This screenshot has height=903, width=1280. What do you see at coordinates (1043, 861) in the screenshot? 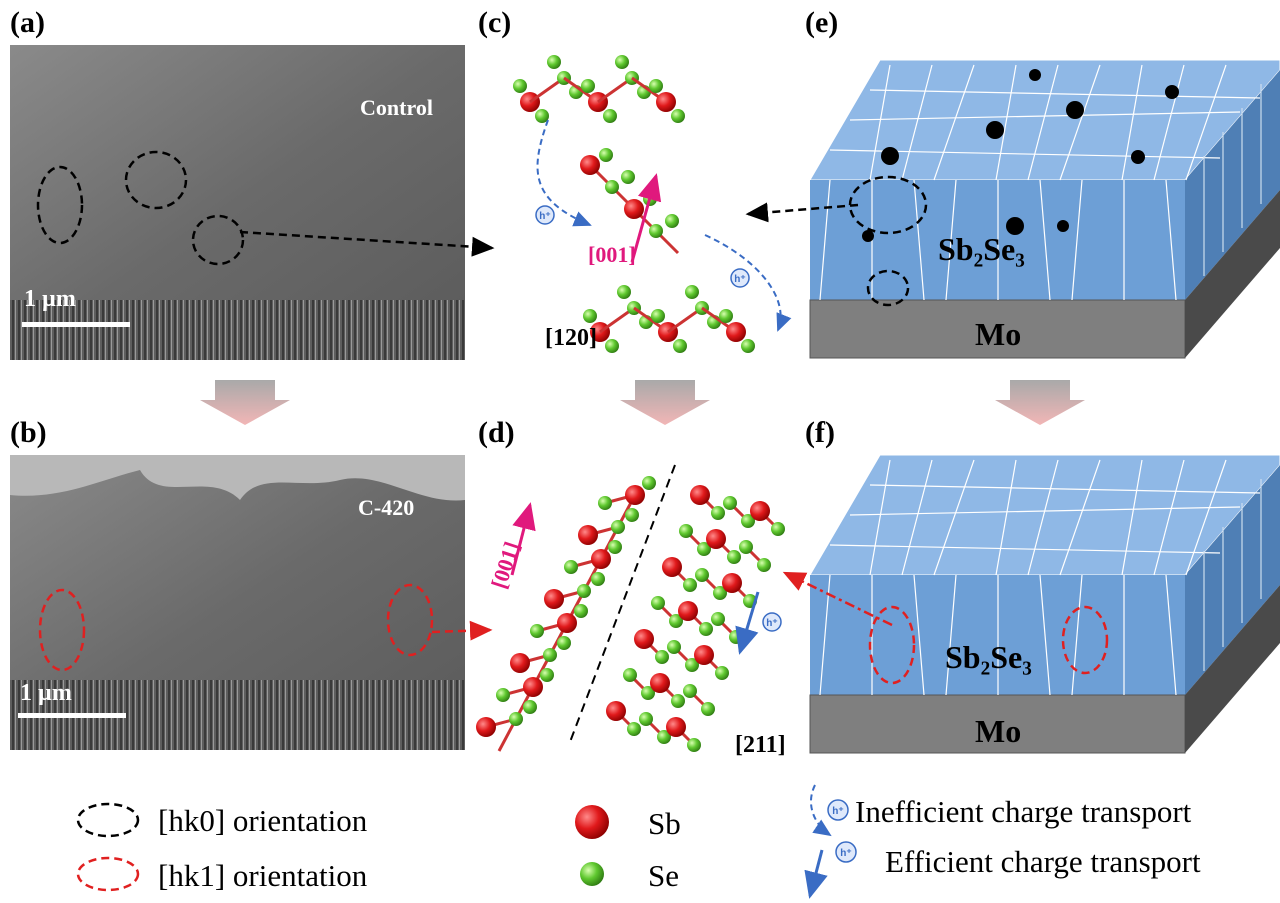
I see `legend-text: Efficient charge transport` at bounding box center [1043, 861].